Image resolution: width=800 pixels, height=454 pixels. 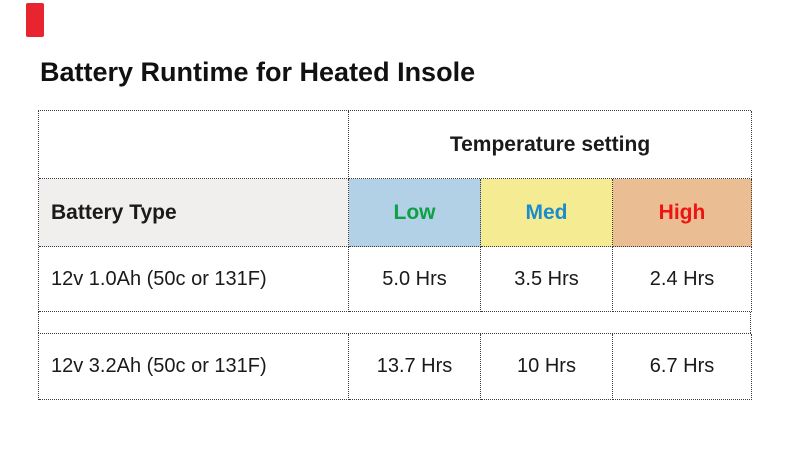 What do you see at coordinates (415, 213) in the screenshot?
I see `setting-header-low: Low` at bounding box center [415, 213].